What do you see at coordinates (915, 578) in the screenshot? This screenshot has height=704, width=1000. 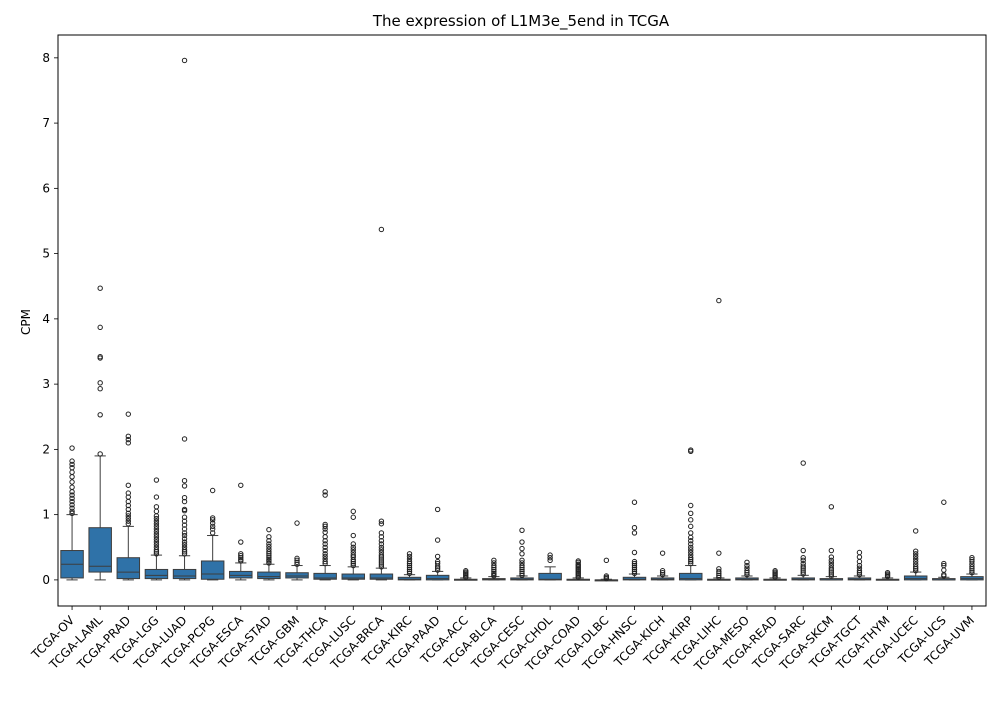 I see `box-TCGA-UCEC` at bounding box center [915, 578].